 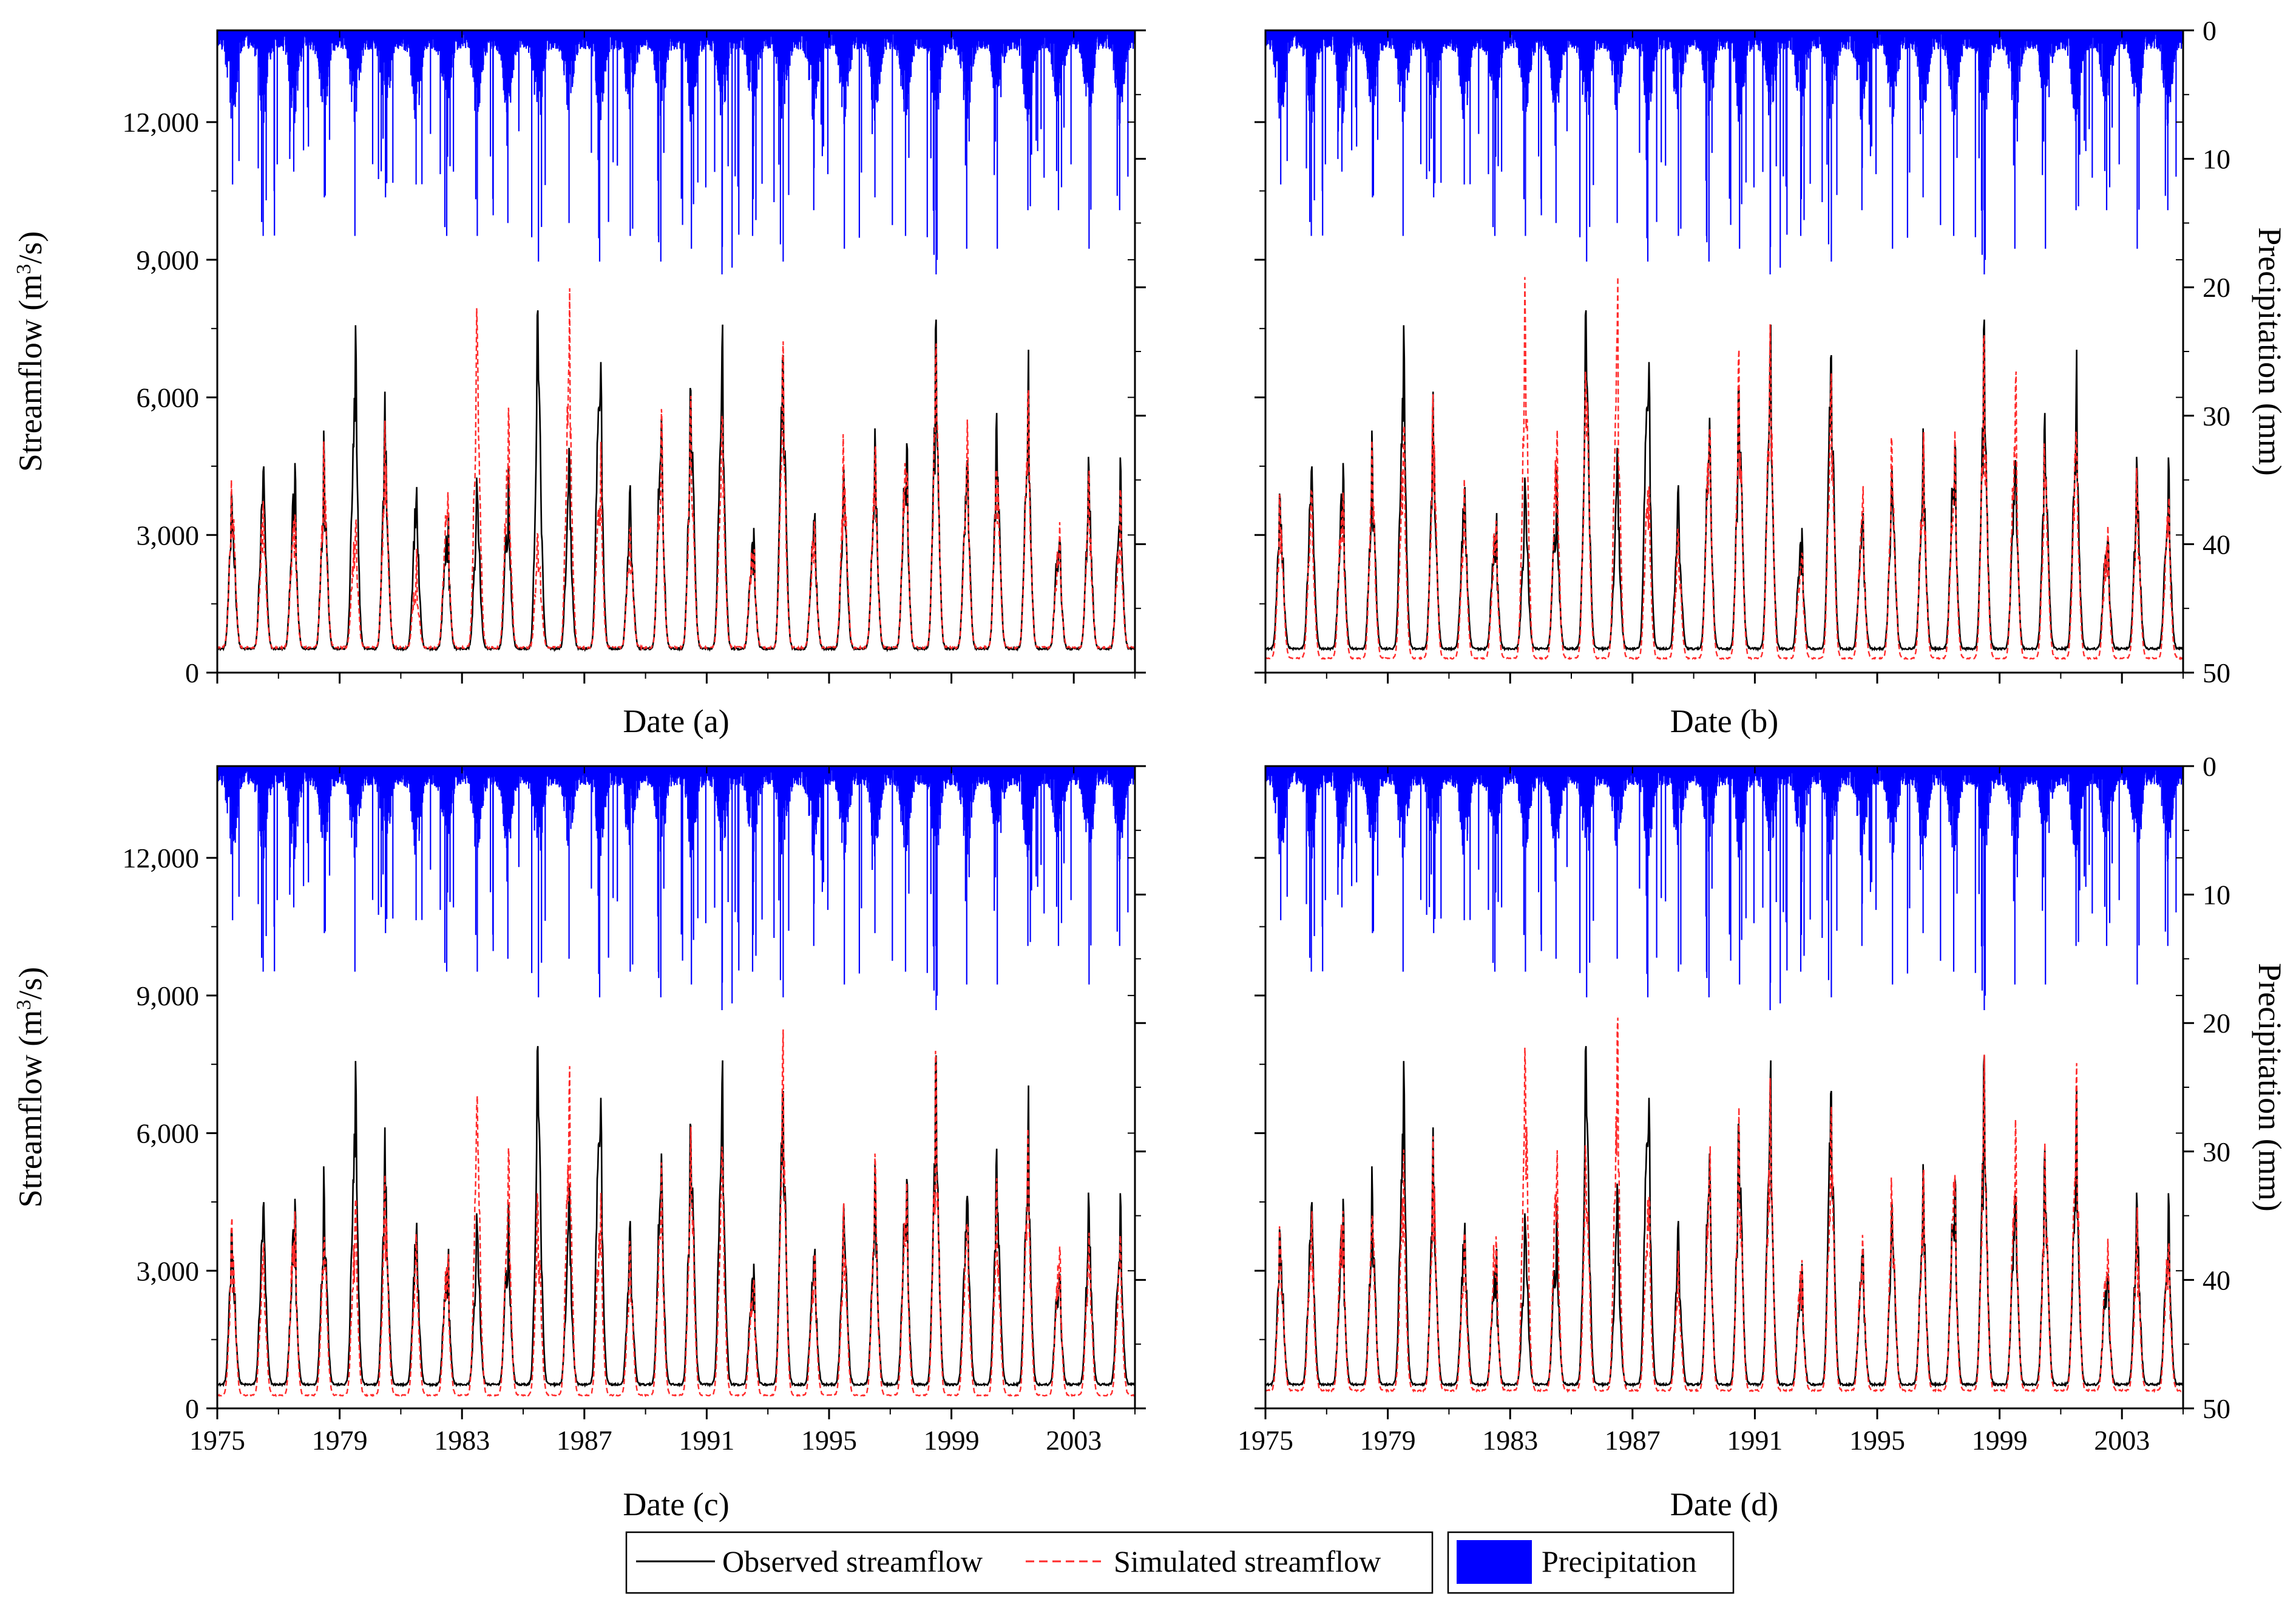 I want to click on simulated-line-a, so click(x=676, y=469).